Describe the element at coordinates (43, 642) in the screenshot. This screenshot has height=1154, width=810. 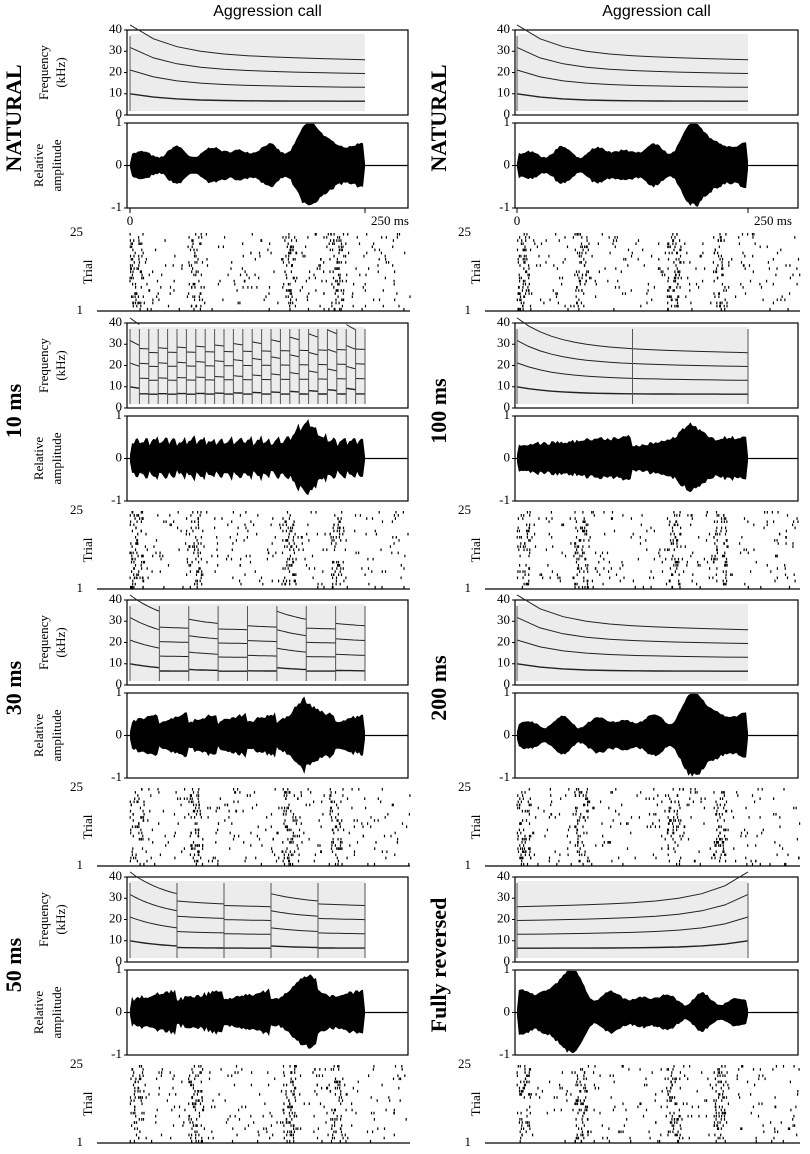
I see `frequency-axis-label: Frequency` at that location.